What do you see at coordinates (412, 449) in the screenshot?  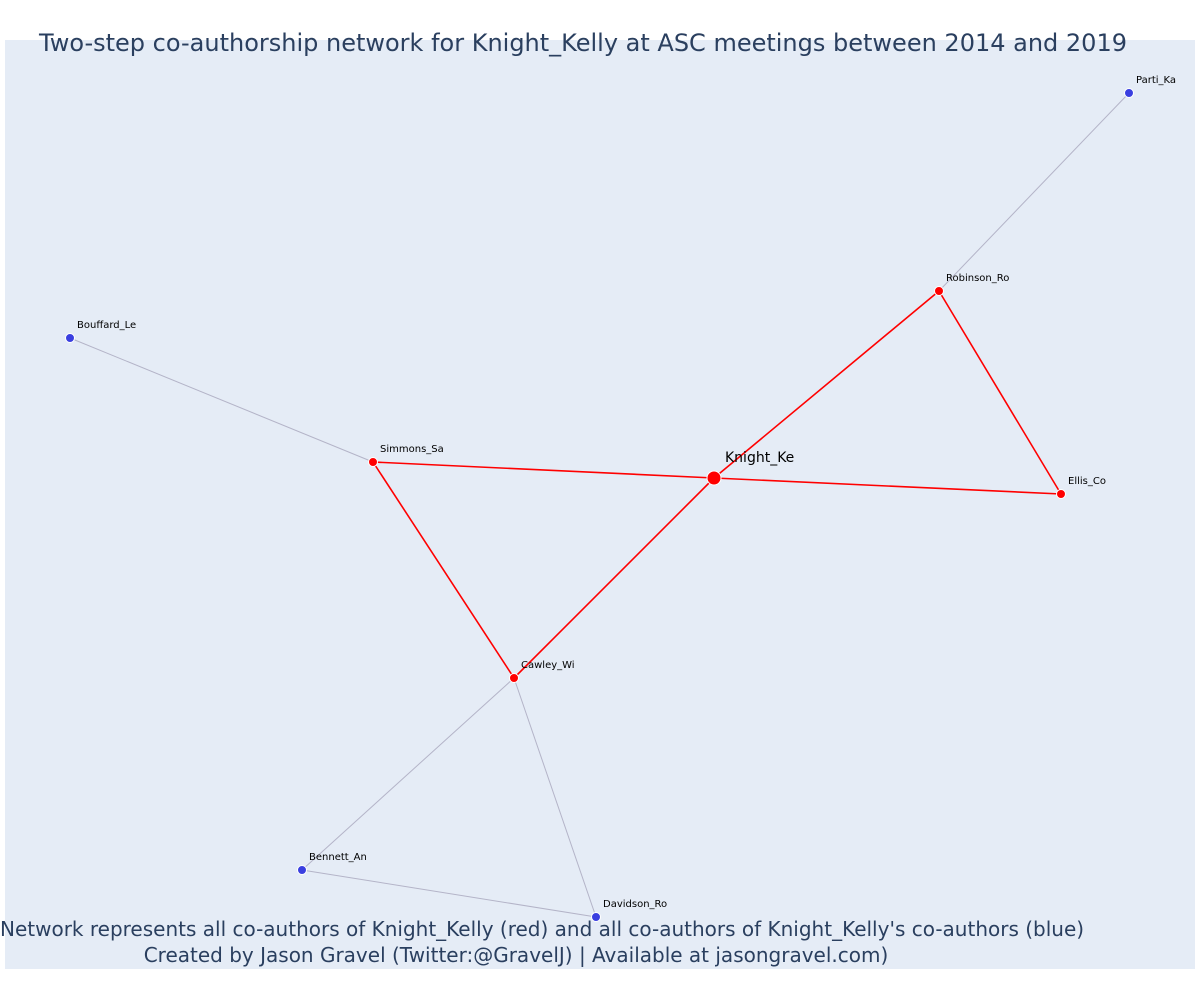 I see `node-label-Simmons_Sa: Simmons_Sa` at bounding box center [412, 449].